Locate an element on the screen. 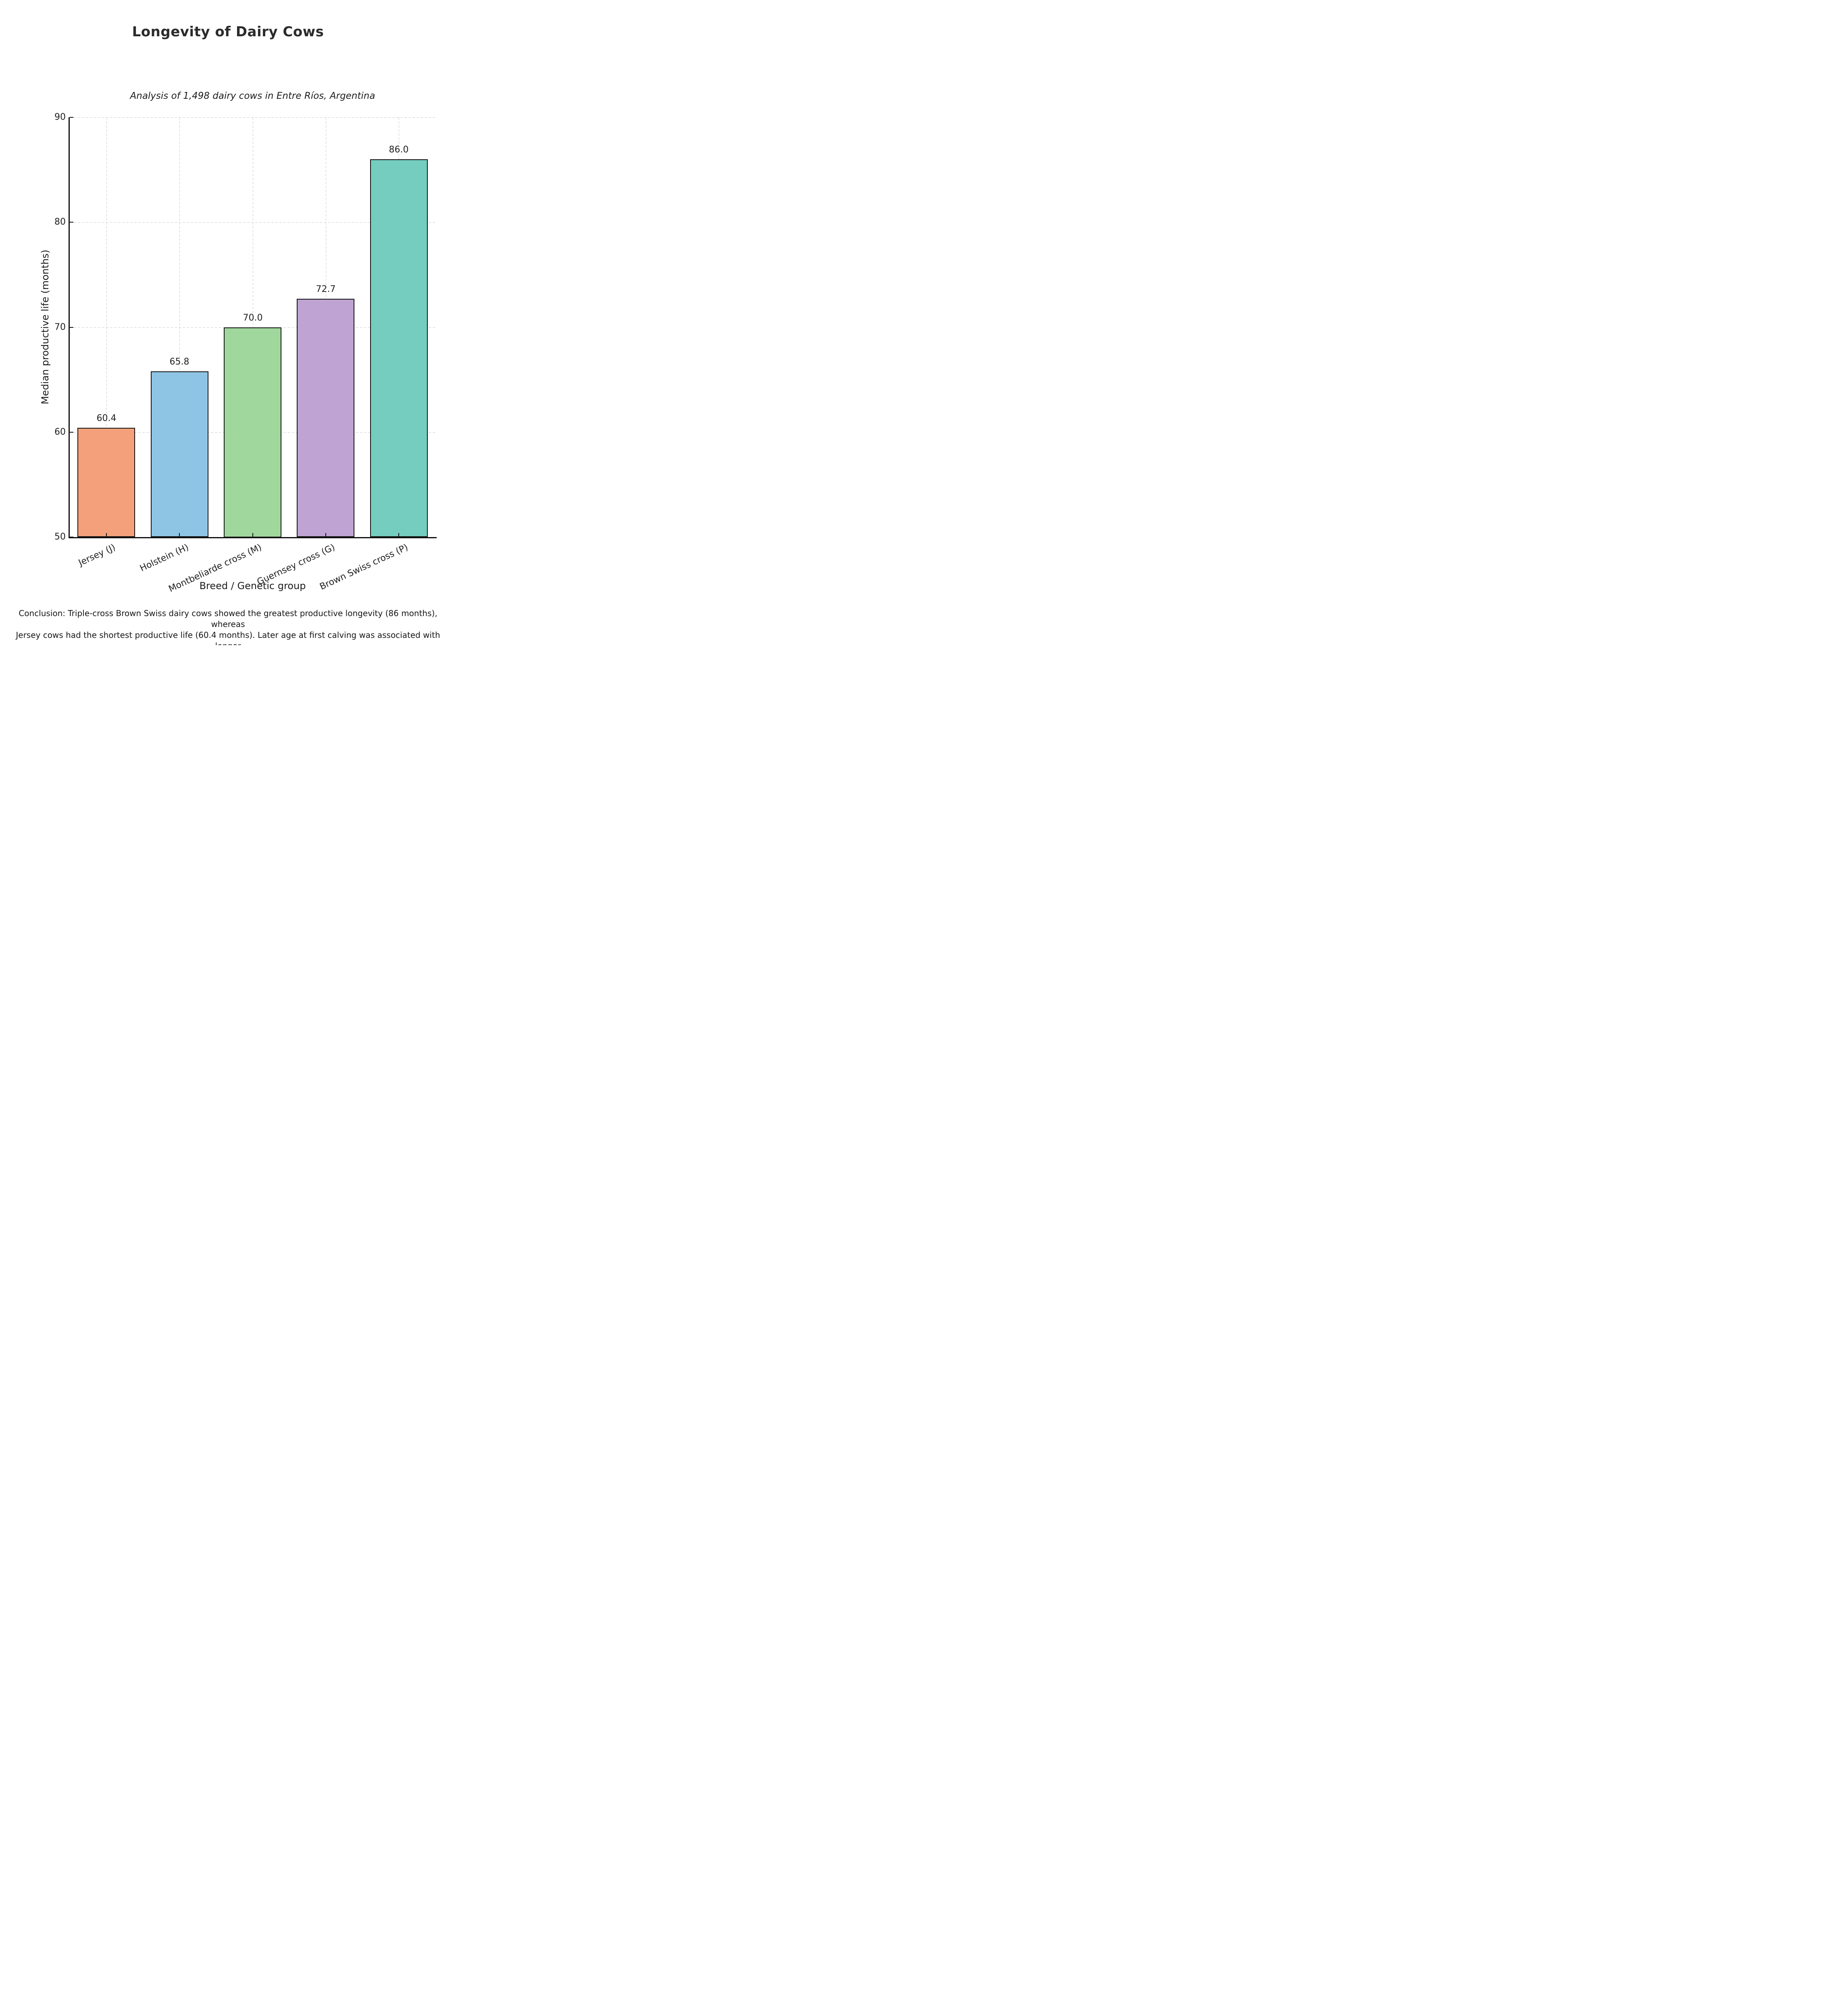 Image resolution: width=1824 pixels, height=2016 pixels. bar-value-label: 60.4 is located at coordinates (107, 418).